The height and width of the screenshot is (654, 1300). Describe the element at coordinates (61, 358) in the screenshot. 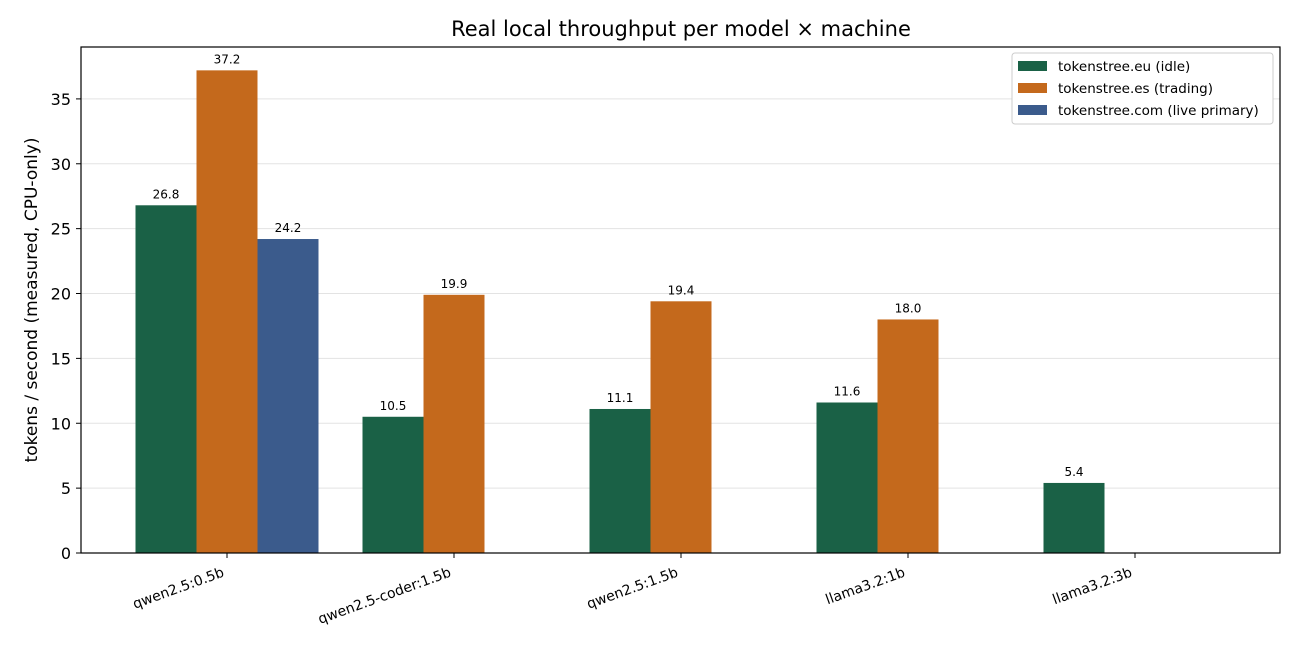

I see `y-tick-label: 15` at that location.